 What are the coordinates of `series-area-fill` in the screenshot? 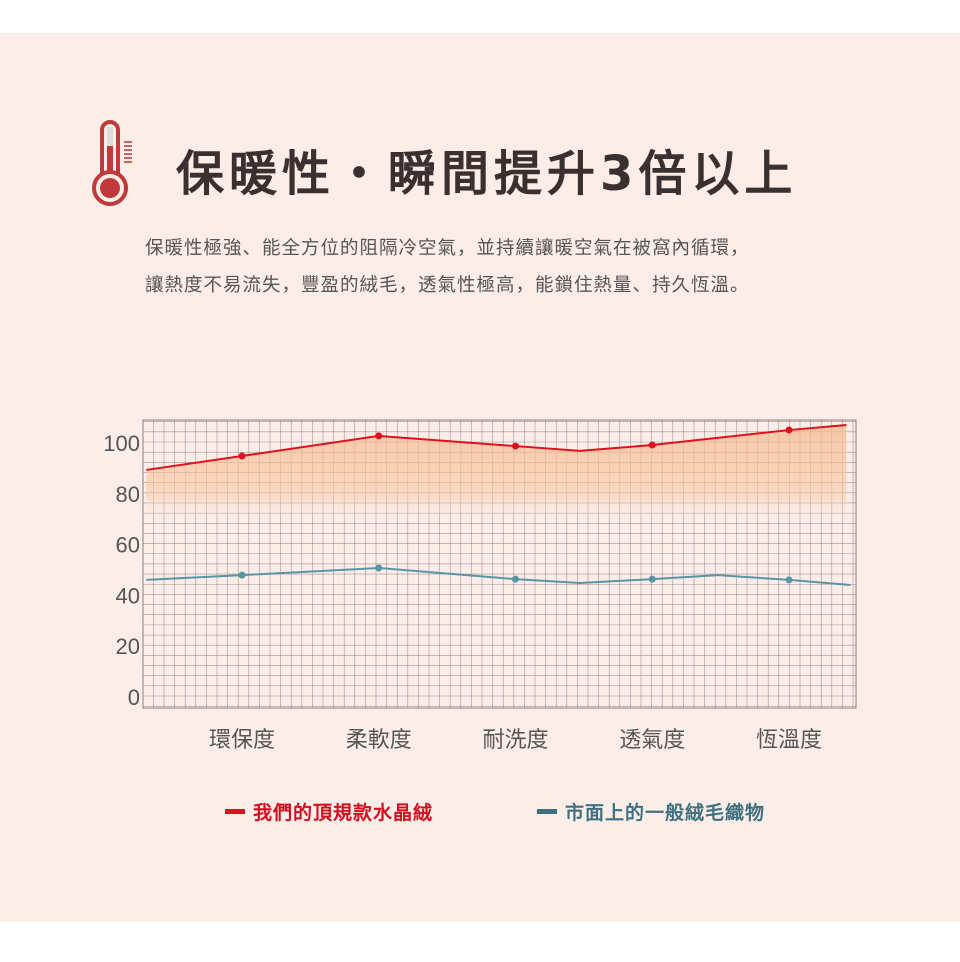 It's located at (496, 473).